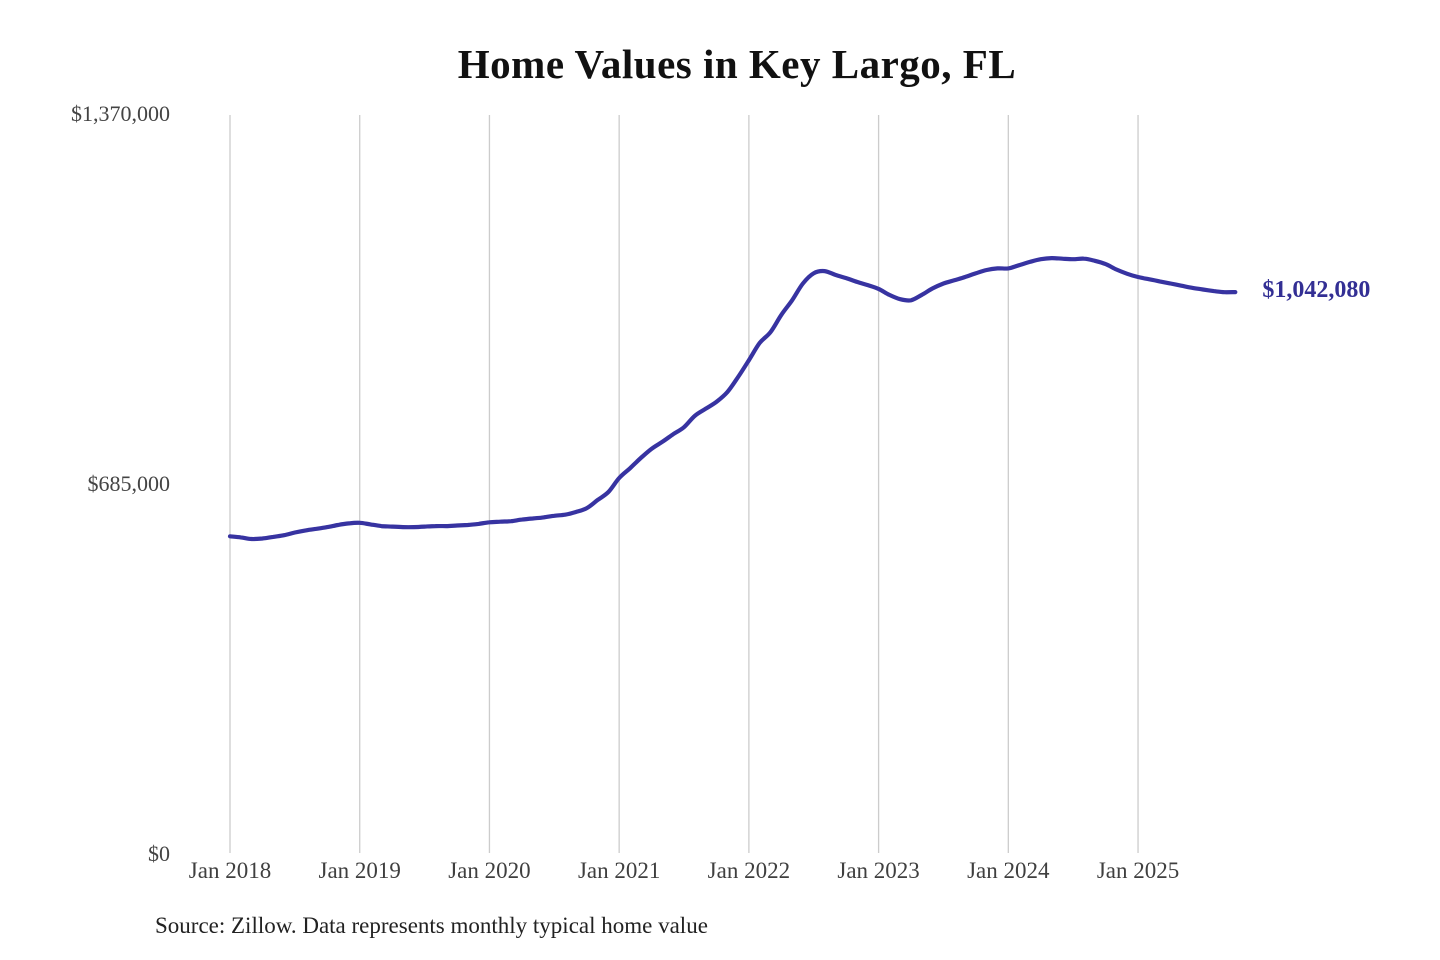 The height and width of the screenshot is (960, 1440). I want to click on y-axis-tick-label: $685,000, so click(129, 483).